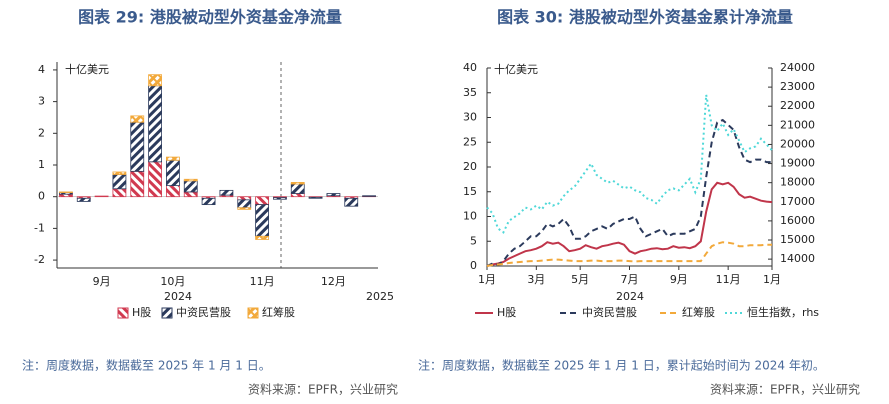  I want to click on x-tick-label: 10月, so click(172, 281).